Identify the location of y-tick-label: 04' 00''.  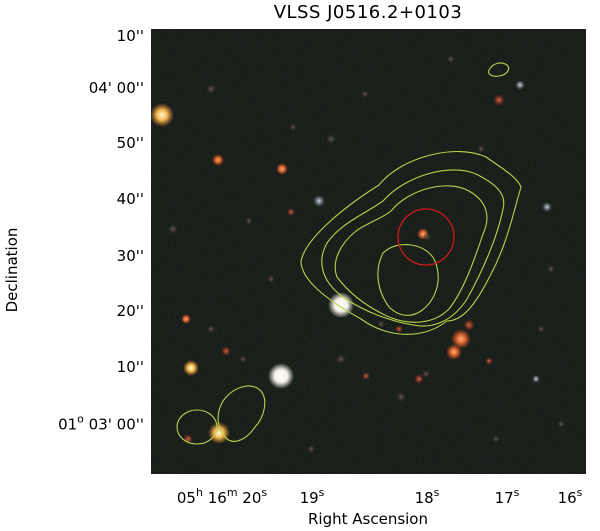
(116, 88).